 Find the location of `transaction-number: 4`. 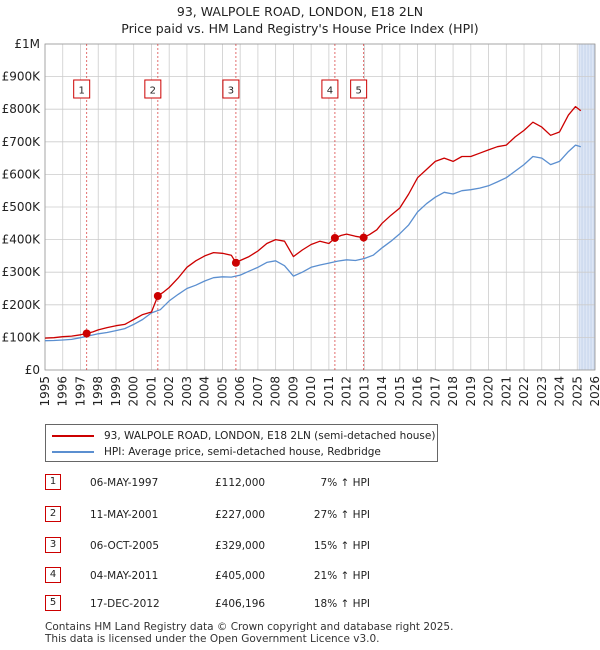

transaction-number: 4 is located at coordinates (53, 575).